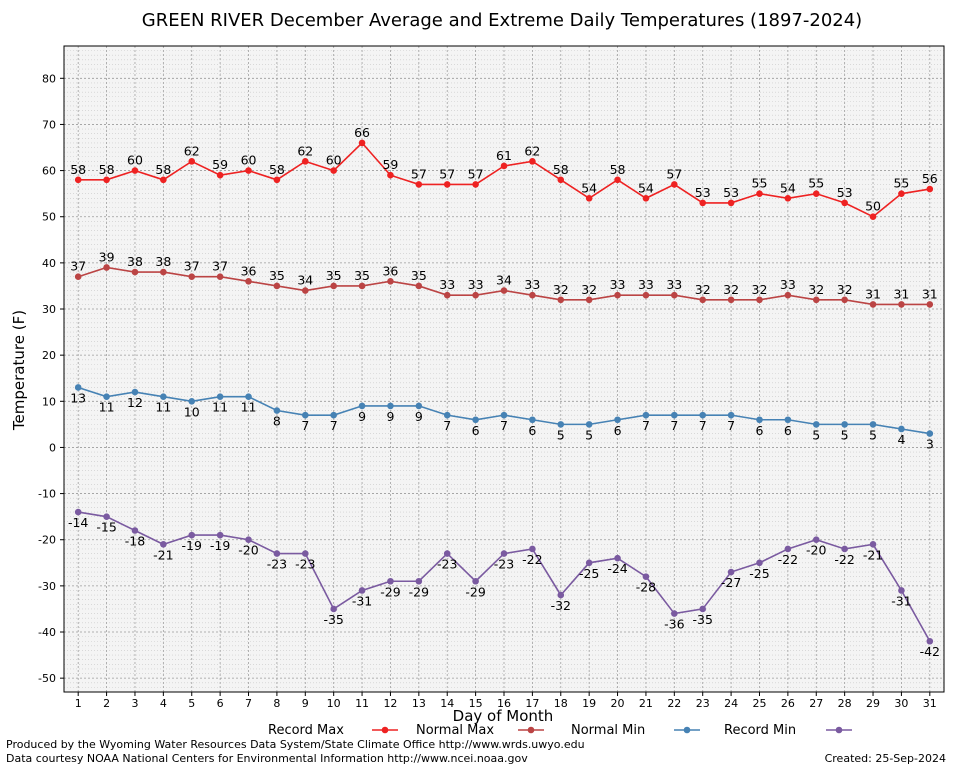 The width and height of the screenshot is (954, 768). What do you see at coordinates (163, 261) in the screenshot?
I see `data-label: 38` at bounding box center [163, 261].